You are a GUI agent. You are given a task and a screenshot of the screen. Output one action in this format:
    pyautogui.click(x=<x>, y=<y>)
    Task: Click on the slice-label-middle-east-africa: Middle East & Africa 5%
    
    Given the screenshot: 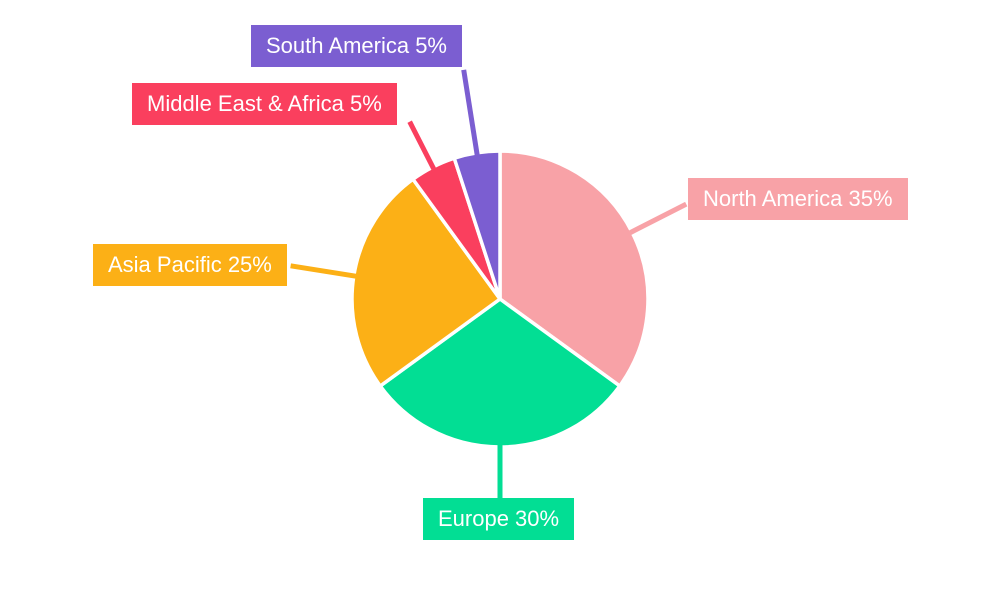 What is the action you would take?
    pyautogui.click(x=264, y=104)
    